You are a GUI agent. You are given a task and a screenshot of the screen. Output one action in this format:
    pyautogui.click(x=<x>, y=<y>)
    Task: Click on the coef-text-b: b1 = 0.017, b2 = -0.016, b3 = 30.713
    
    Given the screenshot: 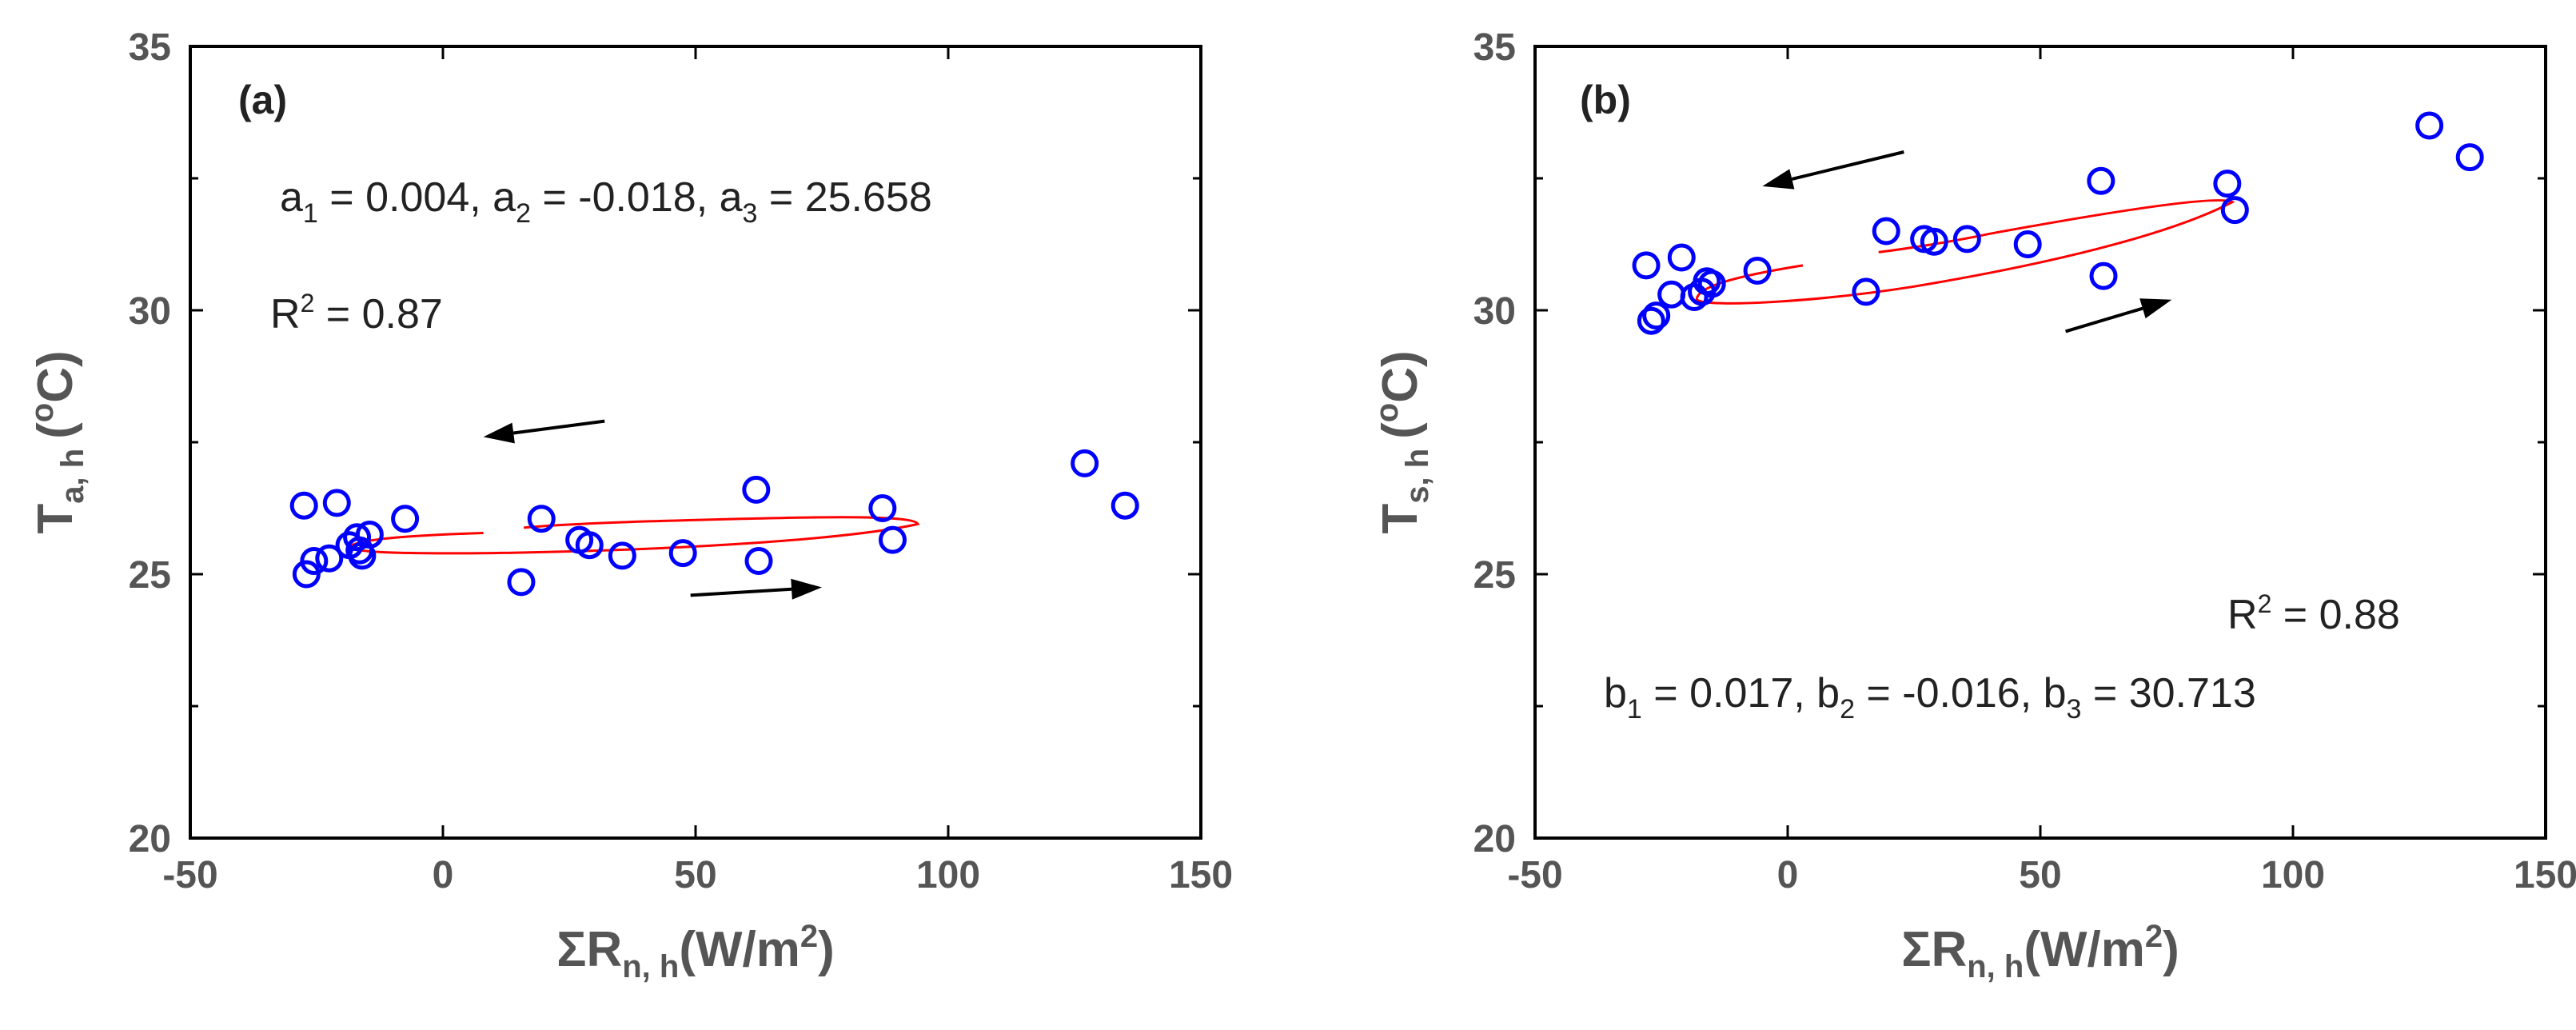 What is the action you would take?
    pyautogui.click(x=1930, y=697)
    